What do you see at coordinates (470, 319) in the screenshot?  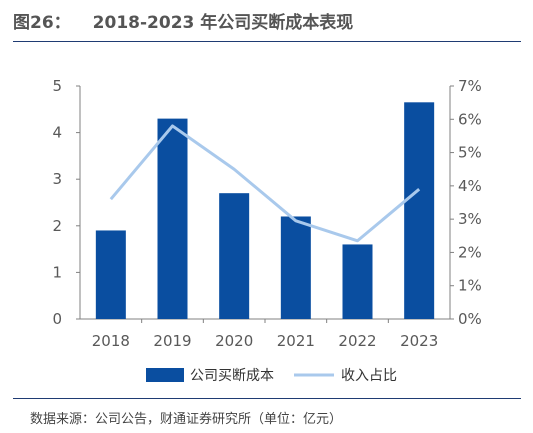 I see `y-right-tick-label: 0%` at bounding box center [470, 319].